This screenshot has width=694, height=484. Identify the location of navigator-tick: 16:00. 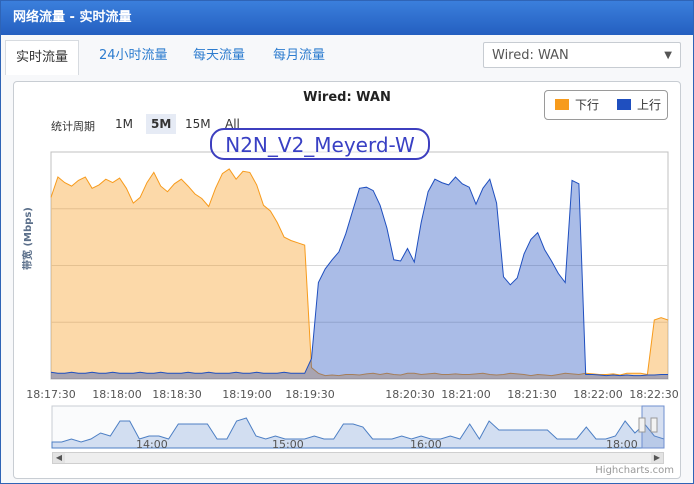
(426, 444).